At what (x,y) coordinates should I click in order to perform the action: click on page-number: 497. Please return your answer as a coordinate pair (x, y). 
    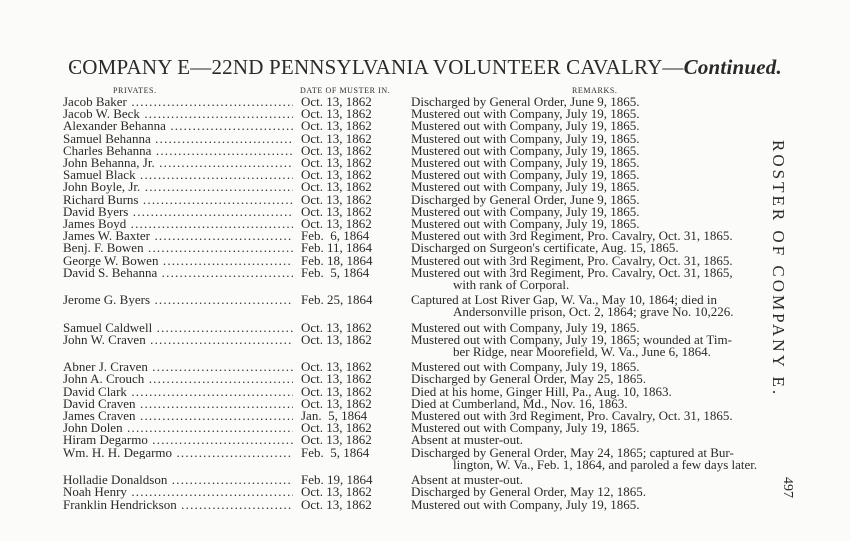
    Looking at the image, I should click on (787, 487).